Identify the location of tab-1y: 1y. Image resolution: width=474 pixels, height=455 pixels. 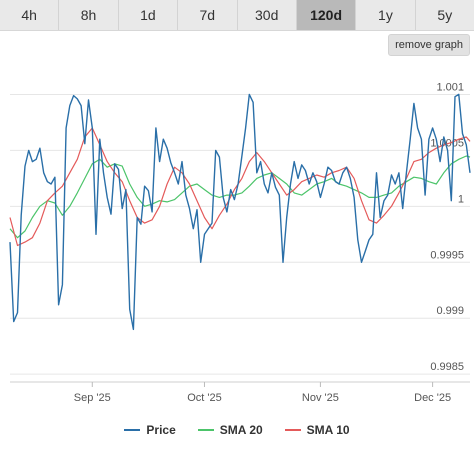
(386, 15).